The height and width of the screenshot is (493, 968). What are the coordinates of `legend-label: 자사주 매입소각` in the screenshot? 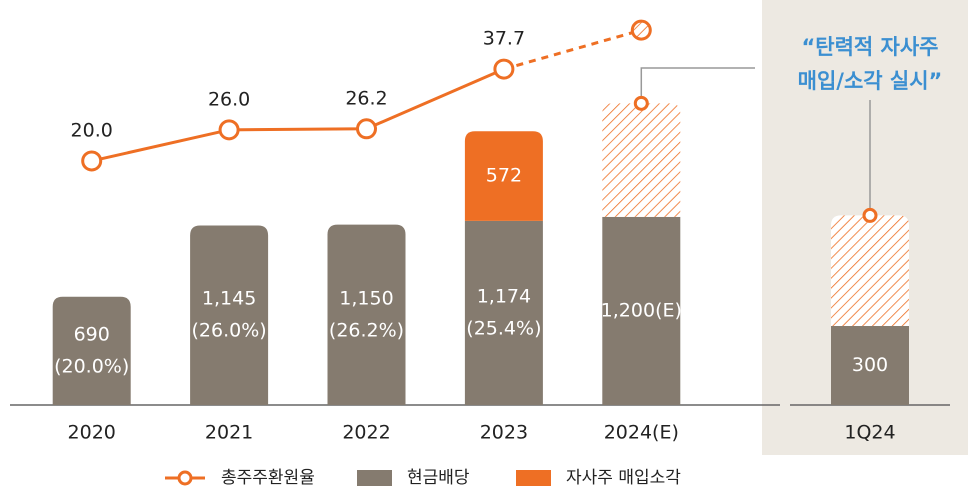 It's located at (623, 478).